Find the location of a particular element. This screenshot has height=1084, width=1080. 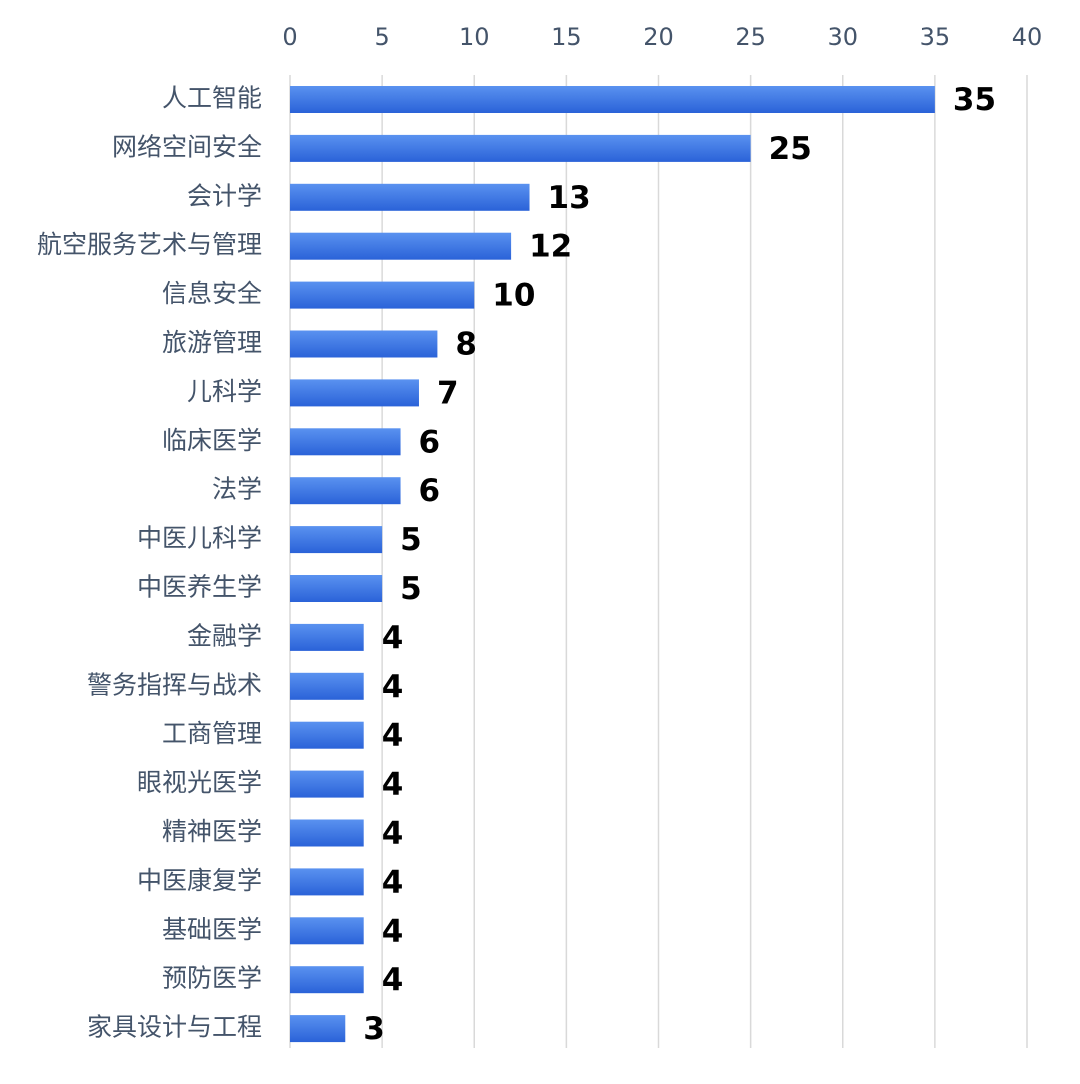

data-label: 8 is located at coordinates (466, 345).